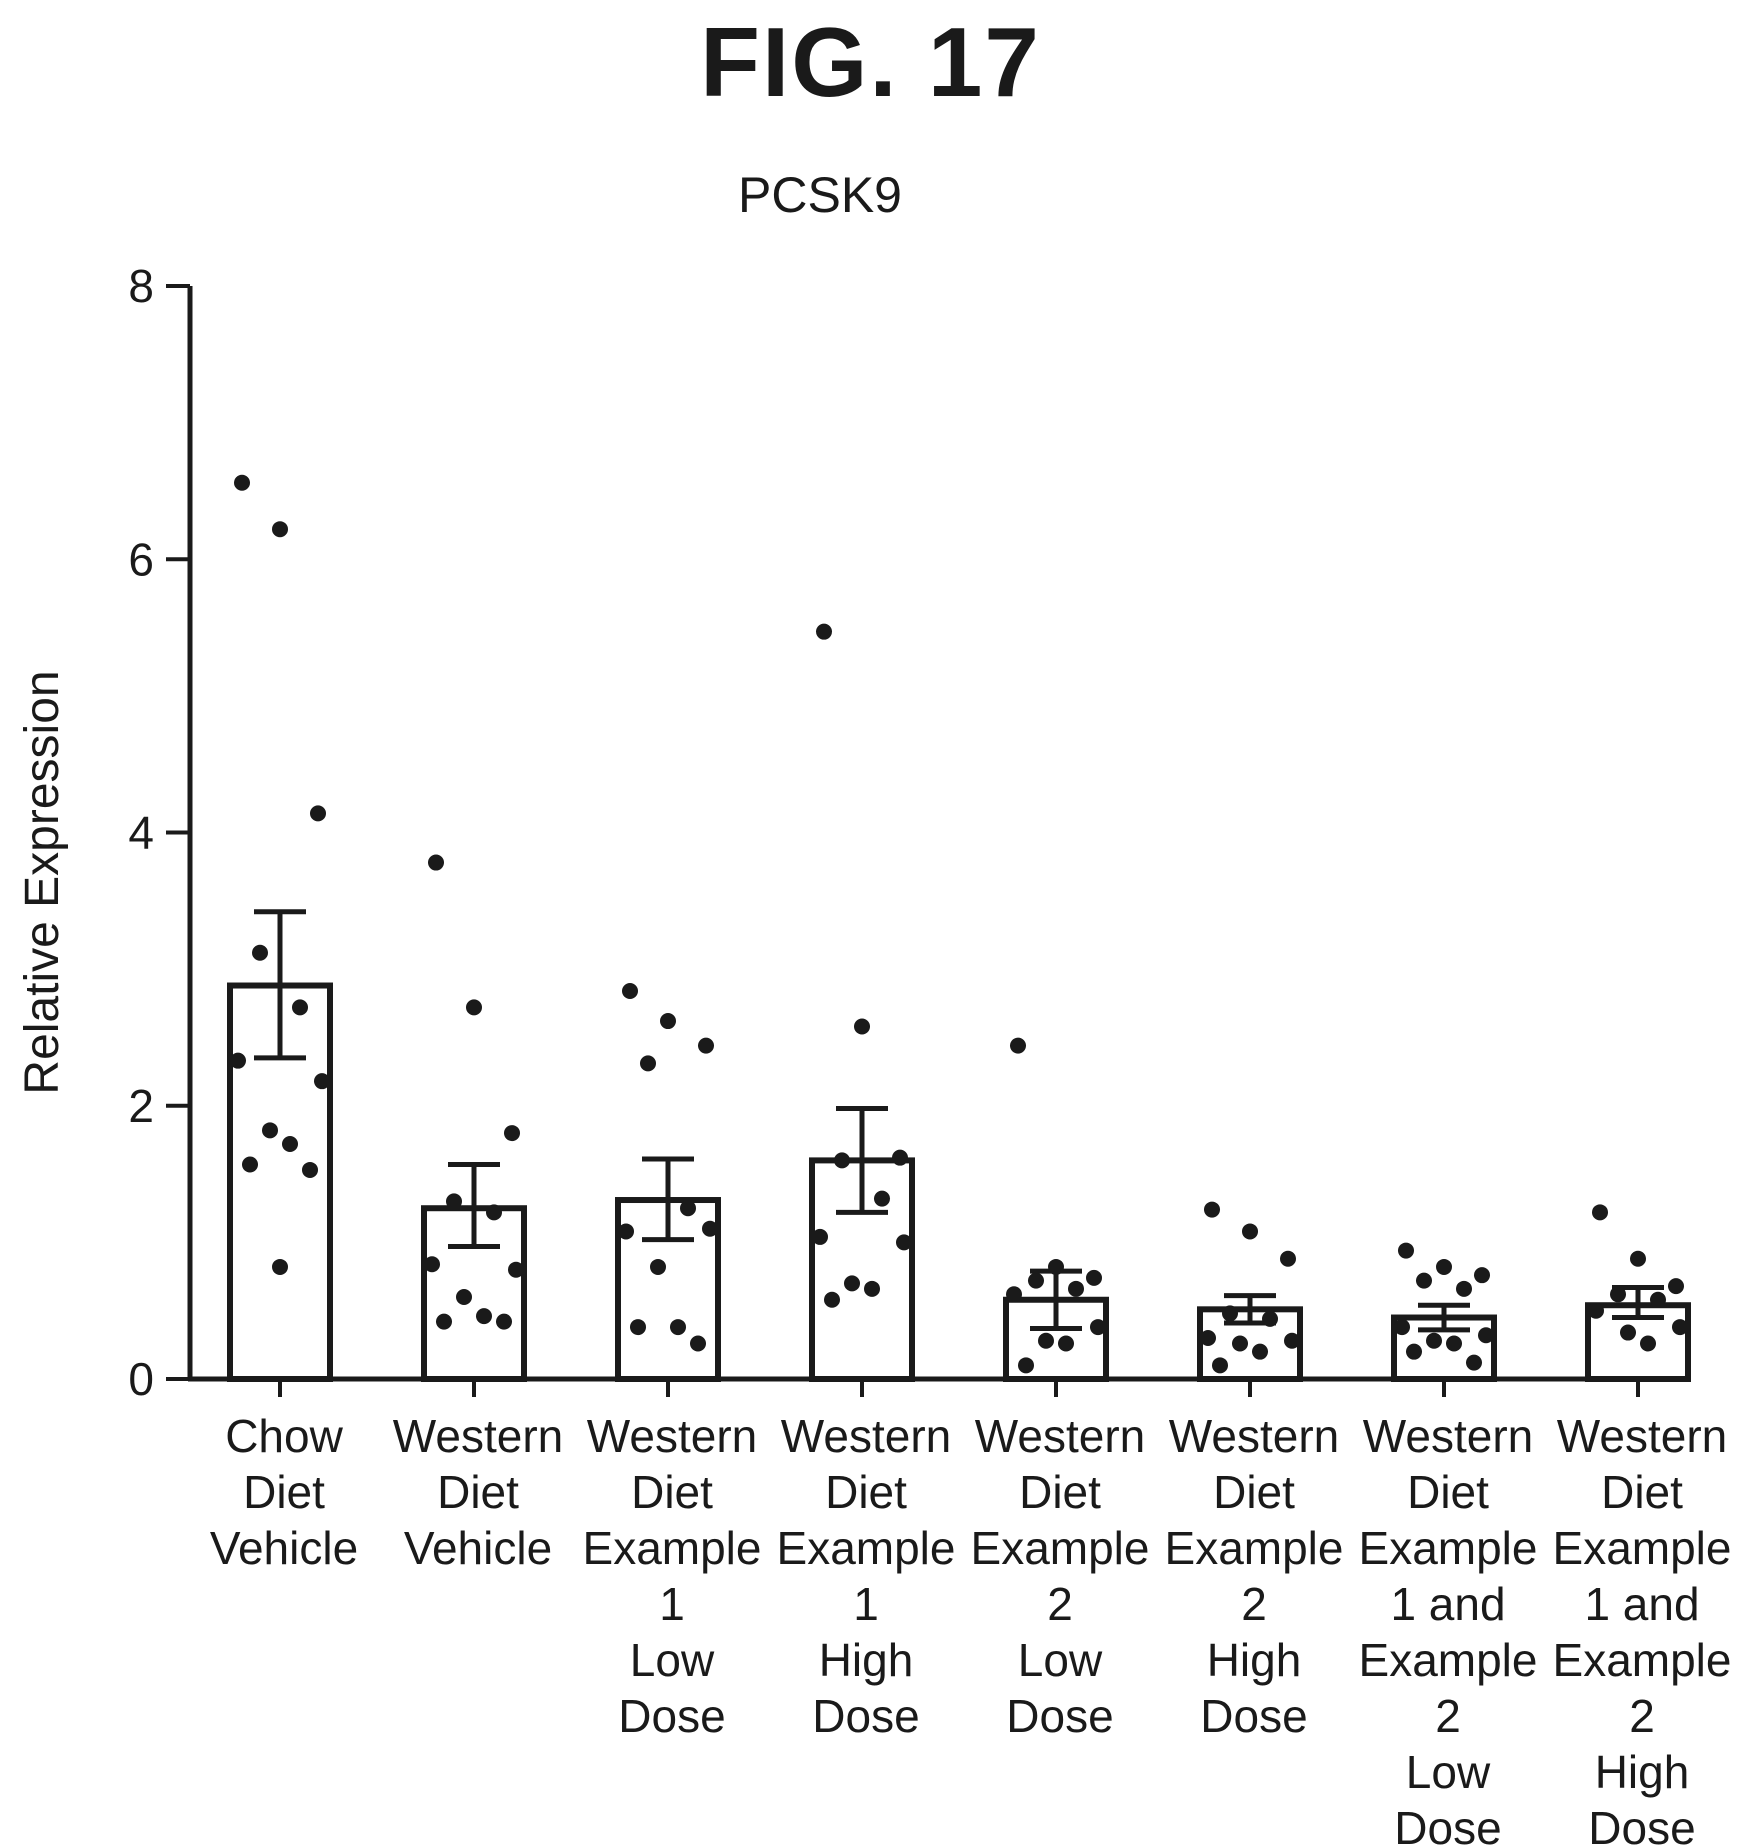  Describe the element at coordinates (141, 1106) in the screenshot. I see `y-tick-label: 2` at that location.